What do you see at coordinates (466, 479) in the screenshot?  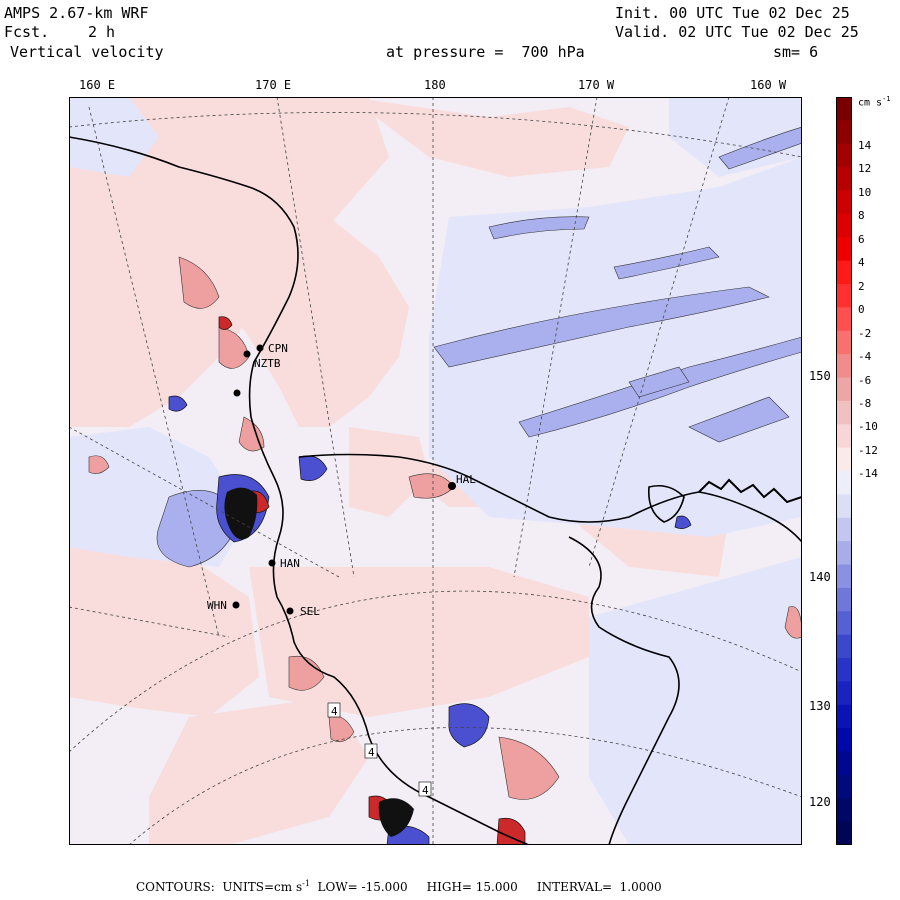 I see `station-label-hal: HAL` at bounding box center [466, 479].